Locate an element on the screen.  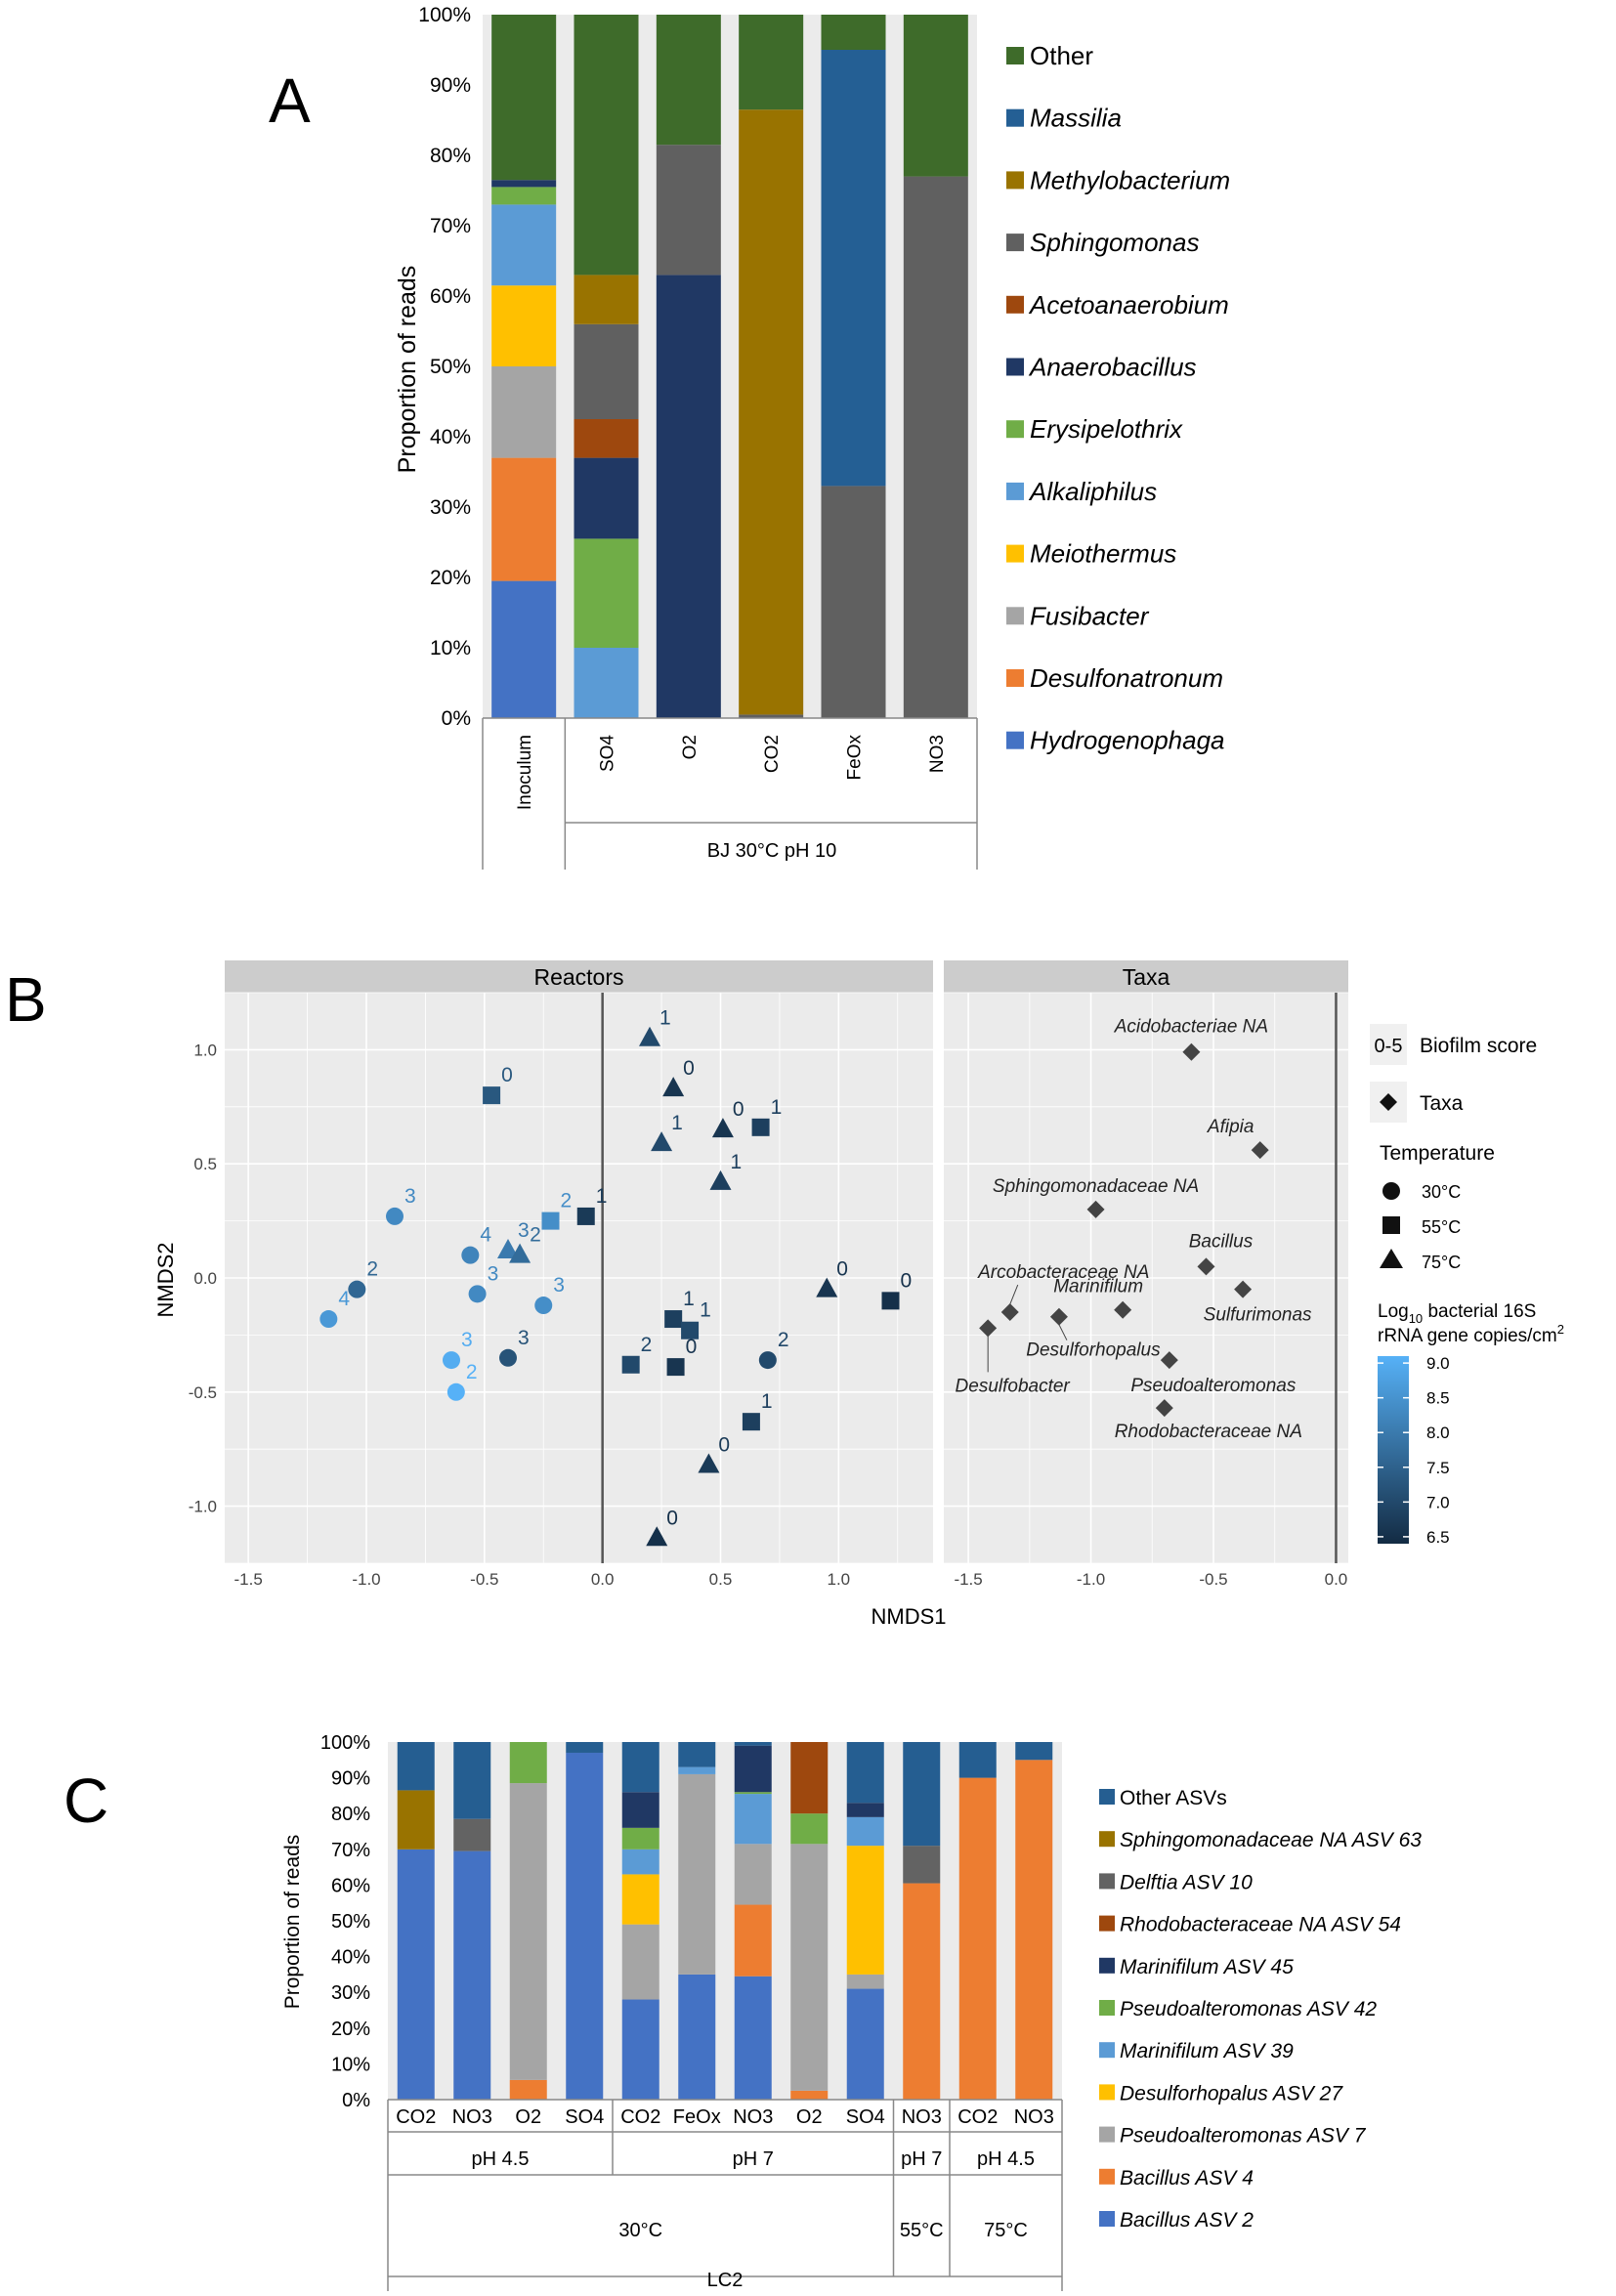
chart-c-ytick: 70% is located at coordinates (350, 1850).